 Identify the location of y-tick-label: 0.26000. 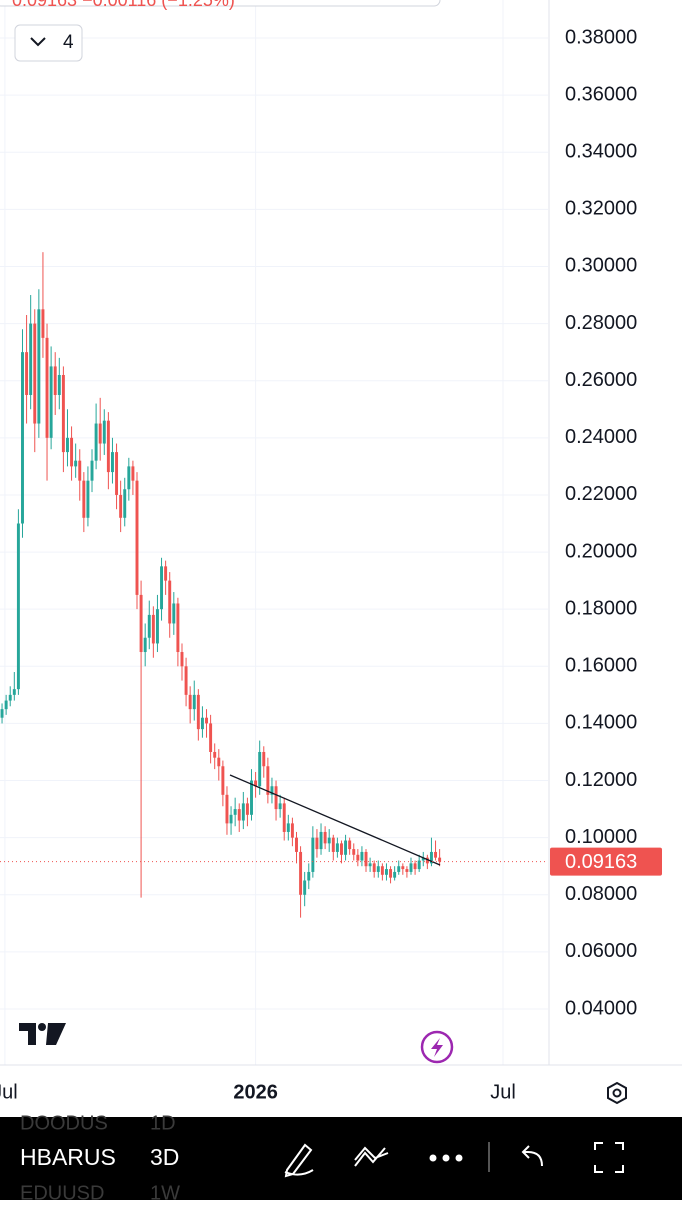
(601, 380).